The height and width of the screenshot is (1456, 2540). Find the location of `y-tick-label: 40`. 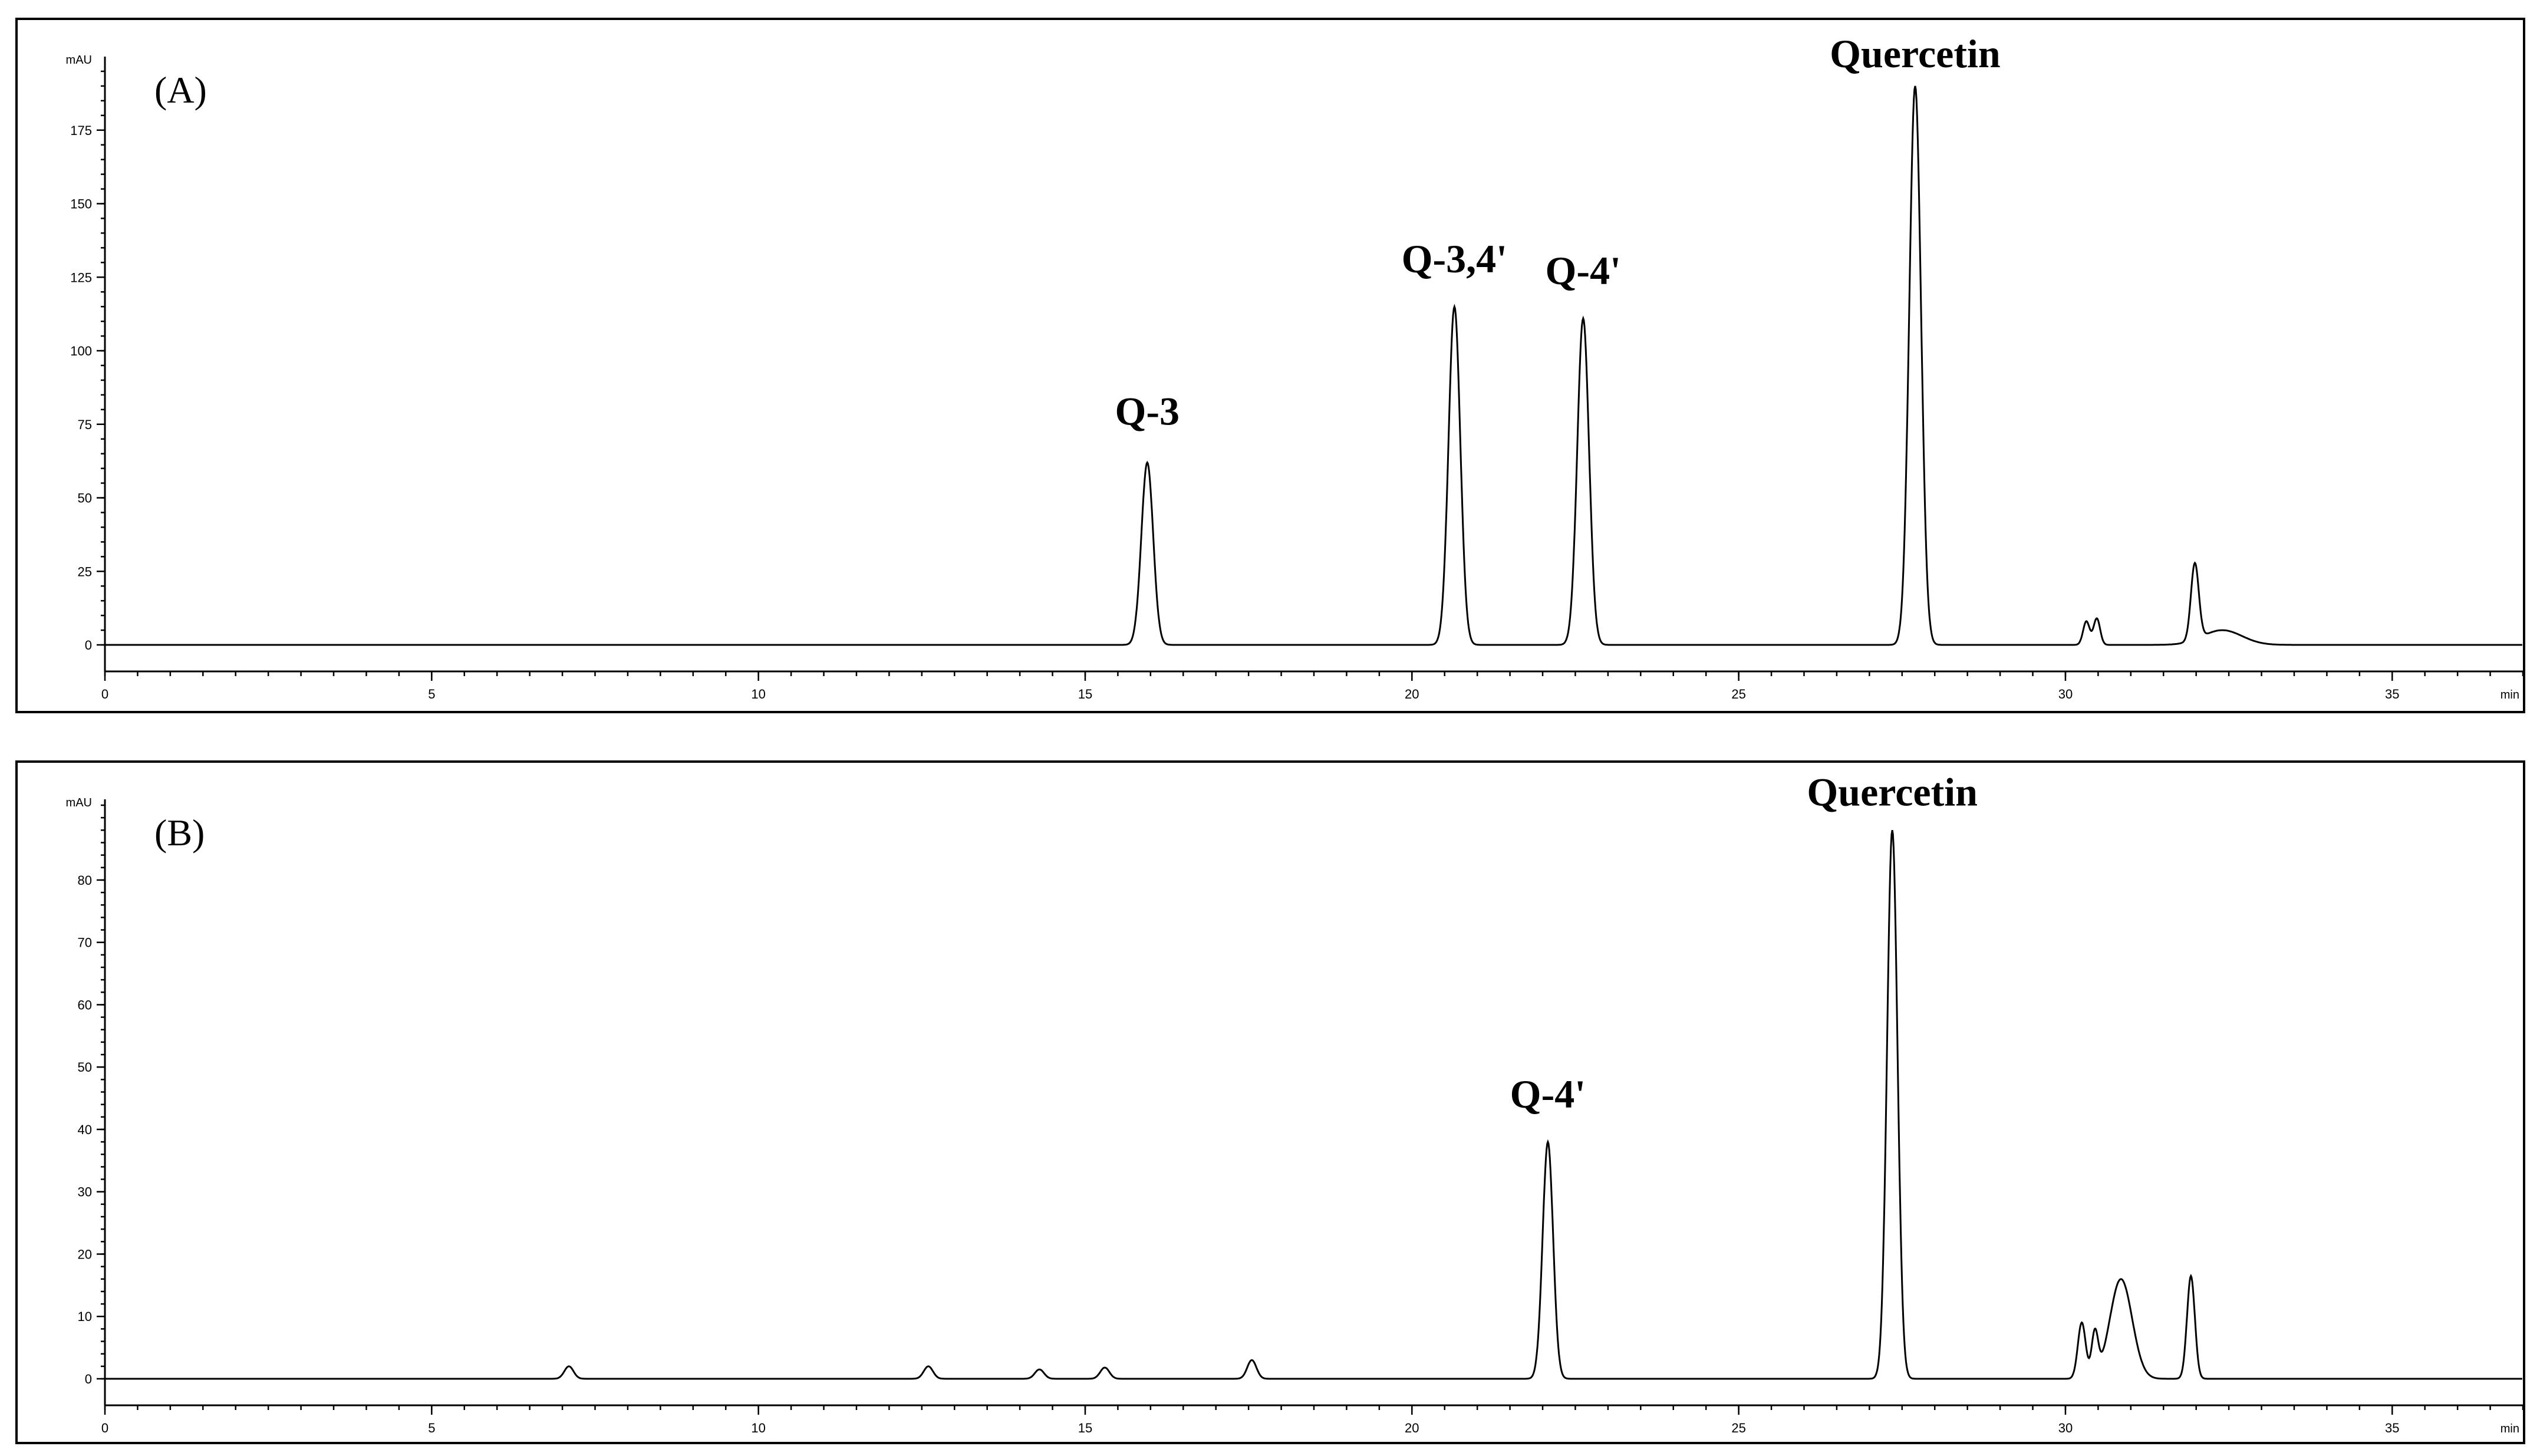

y-tick-label: 40 is located at coordinates (85, 1129).